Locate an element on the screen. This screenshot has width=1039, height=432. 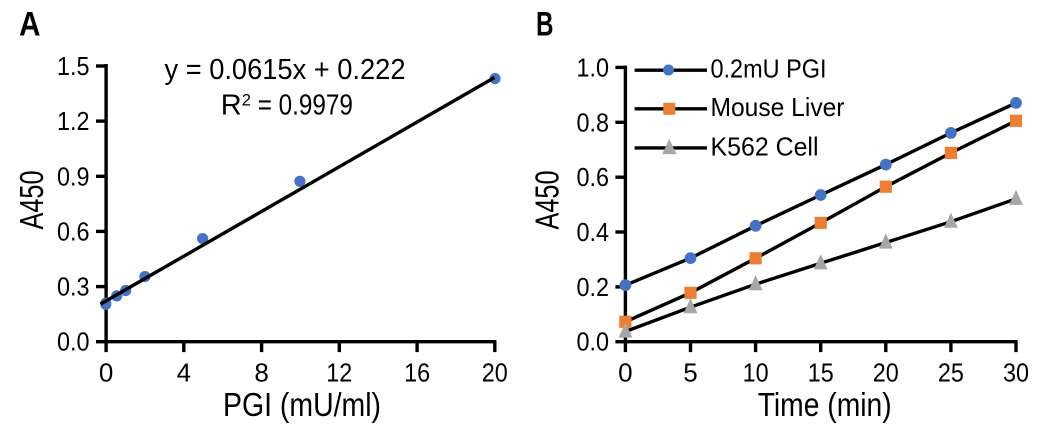
svg-text: R2 = 0.9979 is located at coordinates (287, 106).